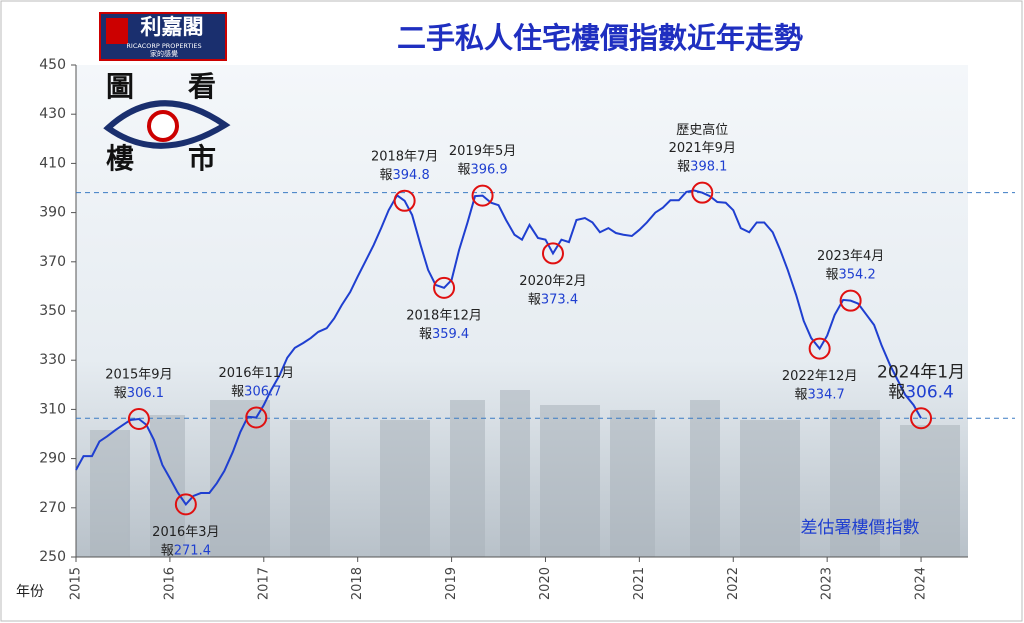 The height and width of the screenshot is (623, 1024). I want to click on eye-char: 看, so click(202, 86).